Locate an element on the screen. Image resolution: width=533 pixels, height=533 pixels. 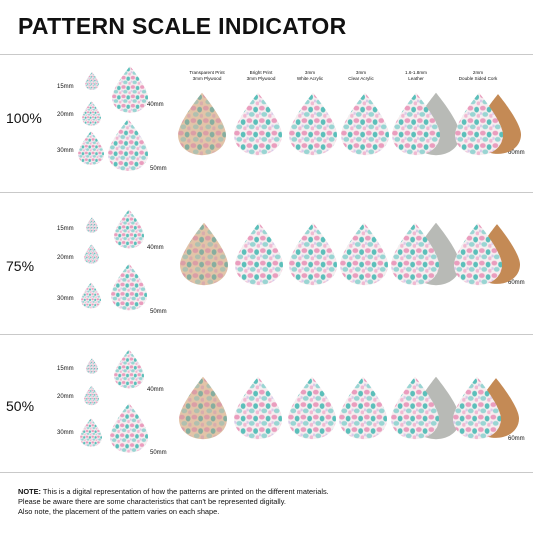
material-label: Bright Print 3mm Plywood is located at coordinates (261, 76).